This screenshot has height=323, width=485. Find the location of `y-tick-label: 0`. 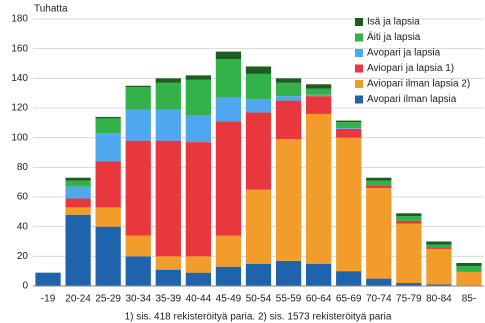

y-tick-label: 0 is located at coordinates (25, 286).